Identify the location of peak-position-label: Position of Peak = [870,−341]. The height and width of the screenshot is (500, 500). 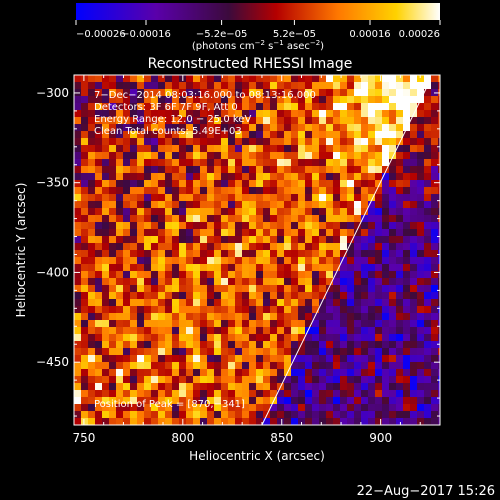
(169, 404).